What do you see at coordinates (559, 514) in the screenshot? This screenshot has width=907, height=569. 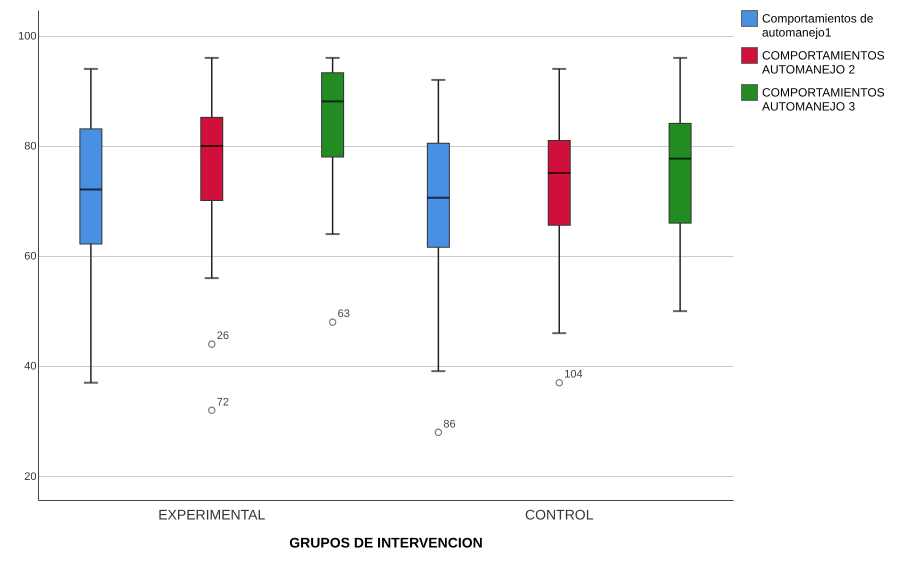 I see `x-tick-label: CONTROL` at bounding box center [559, 514].